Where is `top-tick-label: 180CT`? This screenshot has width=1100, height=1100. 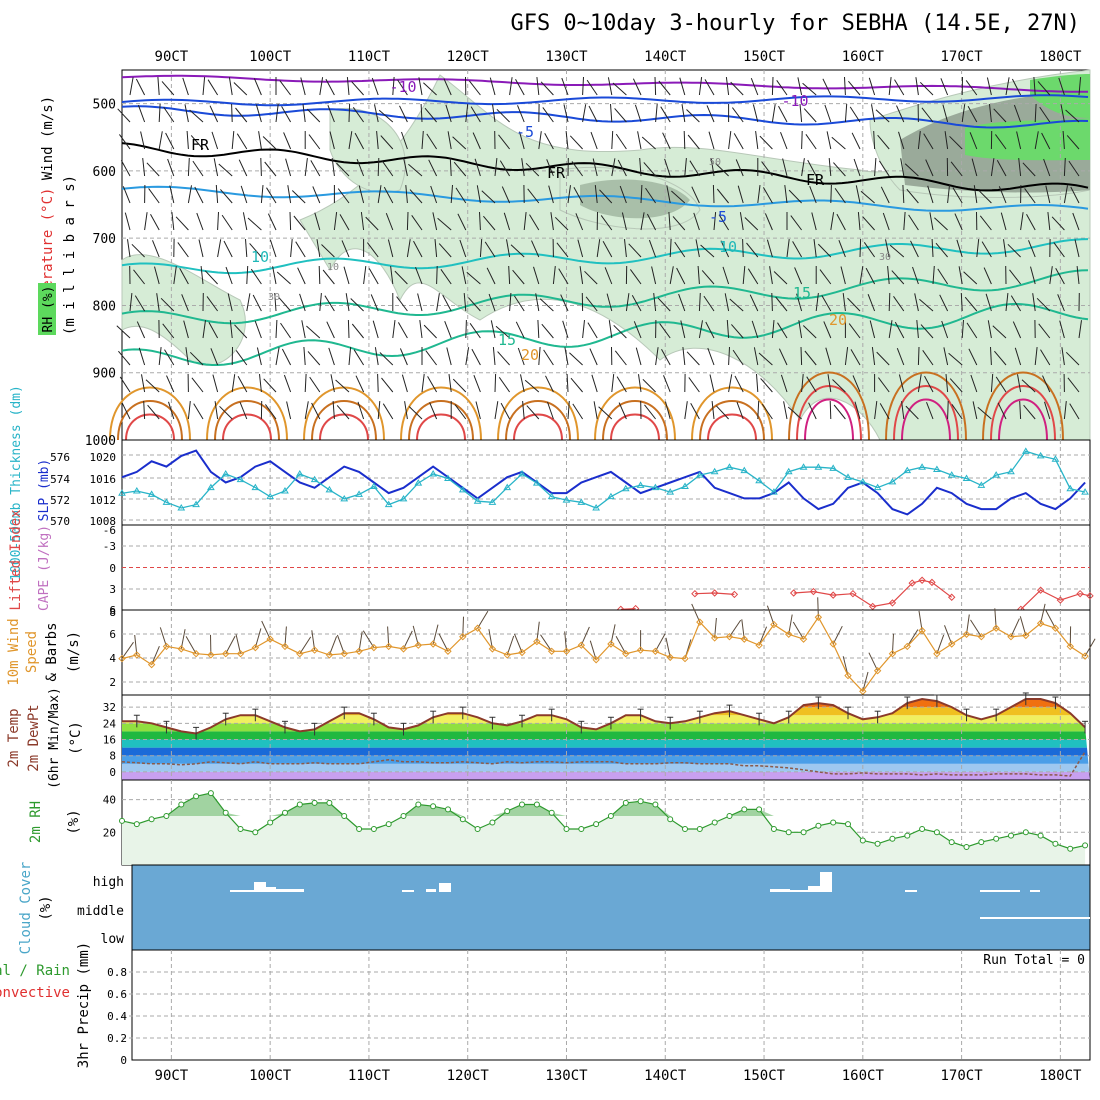 top-tick-label: 180CT is located at coordinates (1060, 57).